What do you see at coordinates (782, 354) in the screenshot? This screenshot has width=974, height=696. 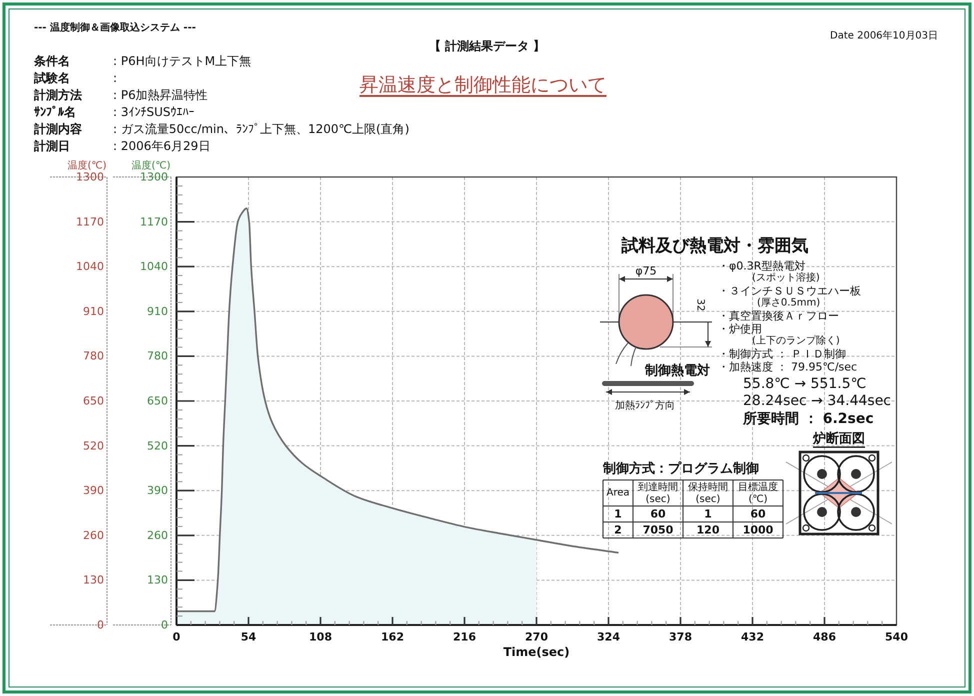 I see `annotation: ・制御方式 ： ＰＩＤ制御` at bounding box center [782, 354].